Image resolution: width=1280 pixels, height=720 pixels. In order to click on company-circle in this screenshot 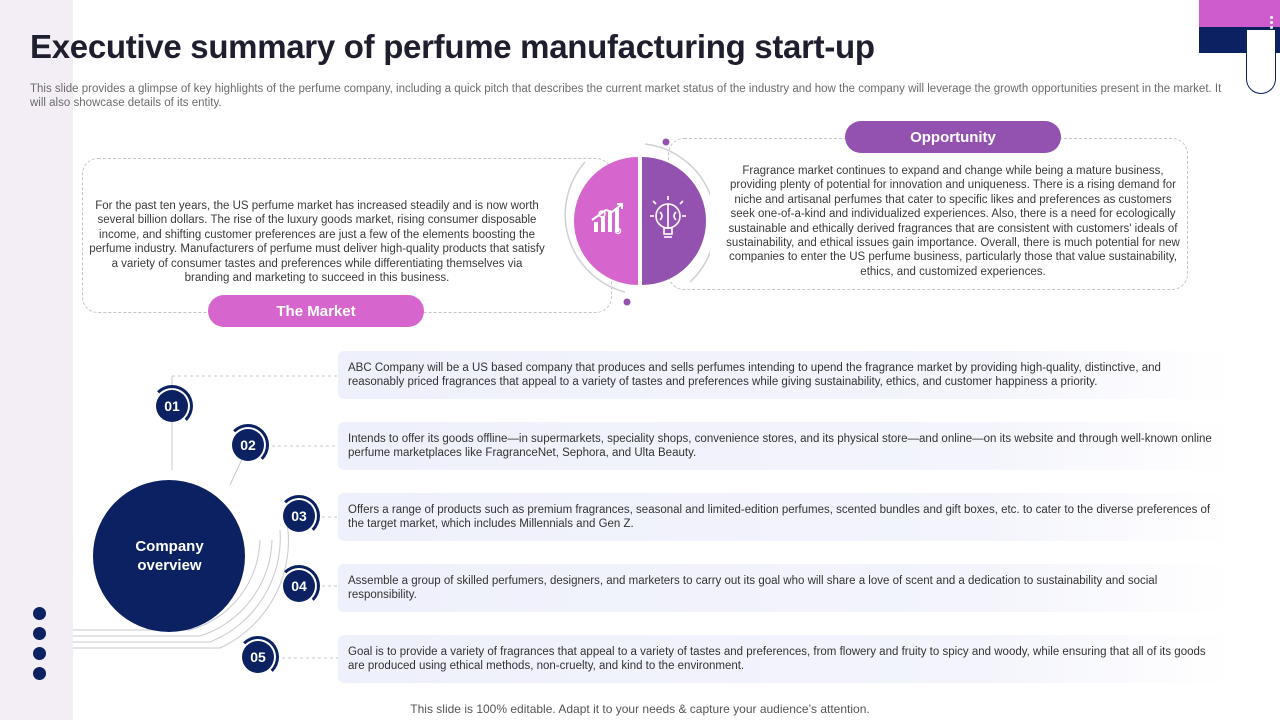, I will do `click(169, 556)`.